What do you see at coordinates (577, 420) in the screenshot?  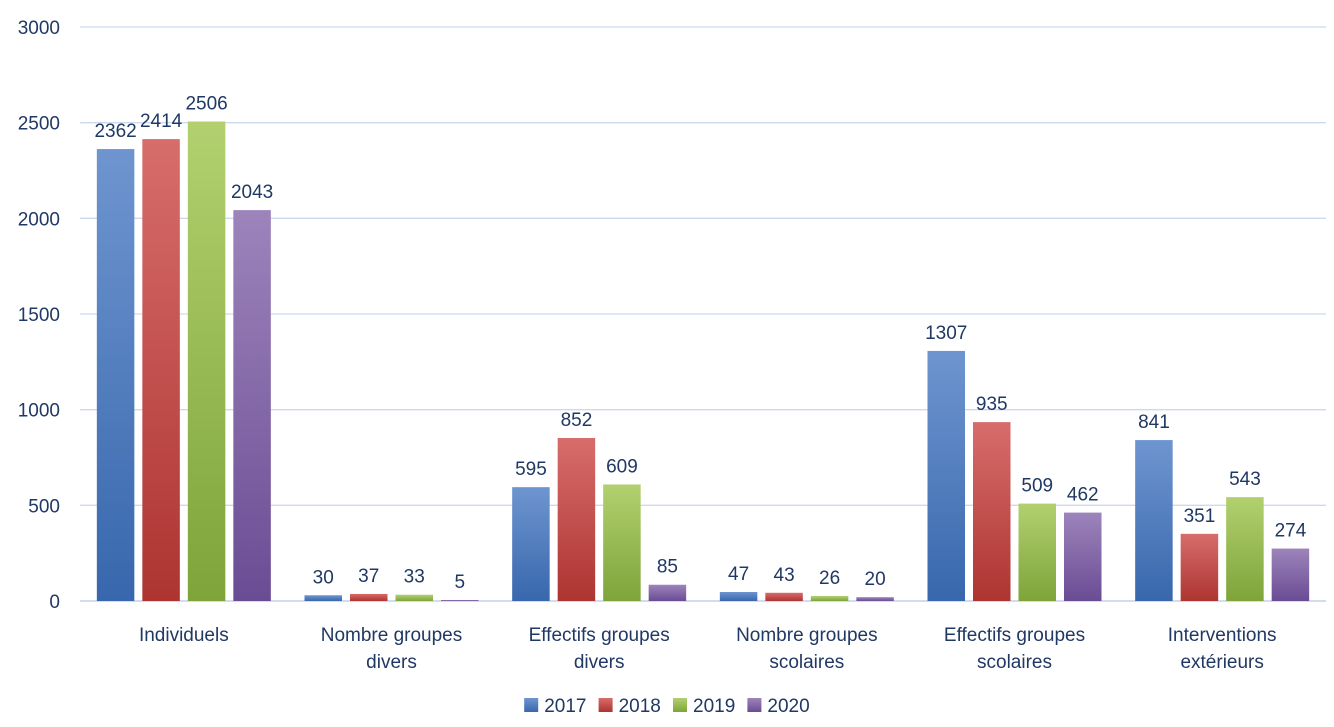 I see `data-label: 852` at bounding box center [577, 420].